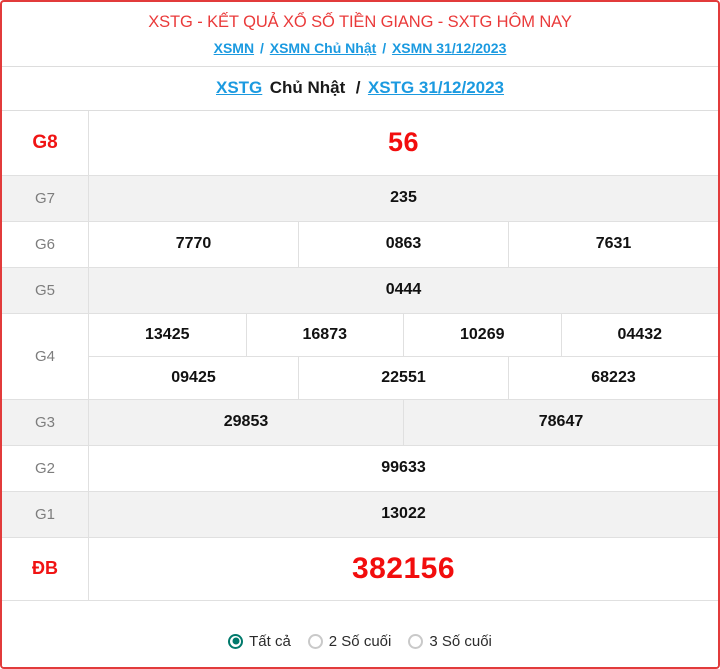 The image size is (720, 669). I want to click on subheader-breadcrumb: XSTG Chủ Nhật / XSTG 31/12/2023, so click(360, 89).